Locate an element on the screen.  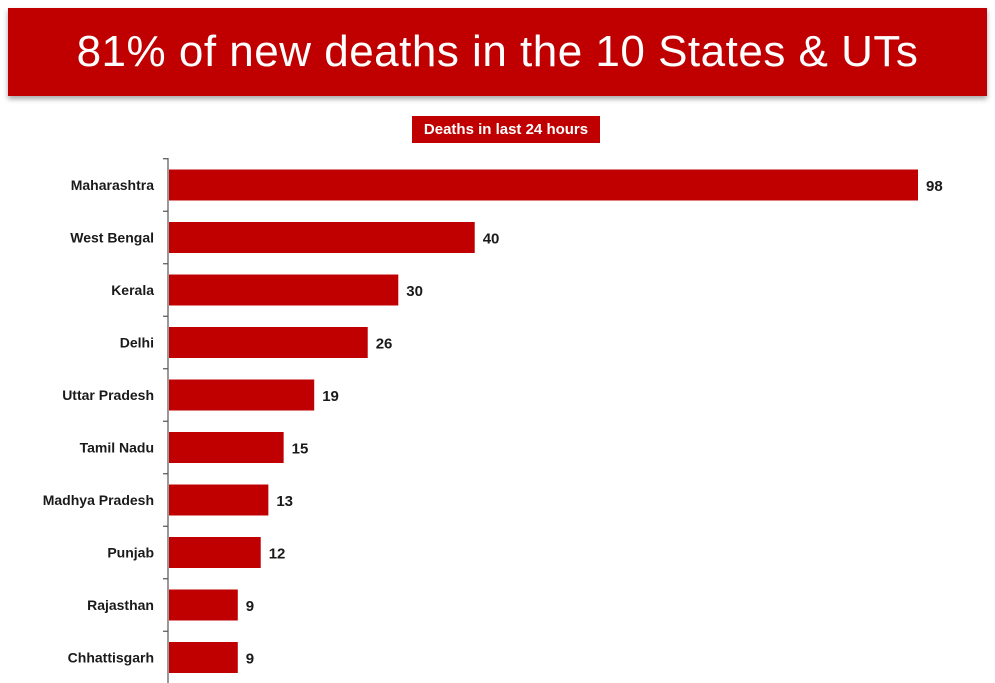
data-label: 15 is located at coordinates (300, 449).